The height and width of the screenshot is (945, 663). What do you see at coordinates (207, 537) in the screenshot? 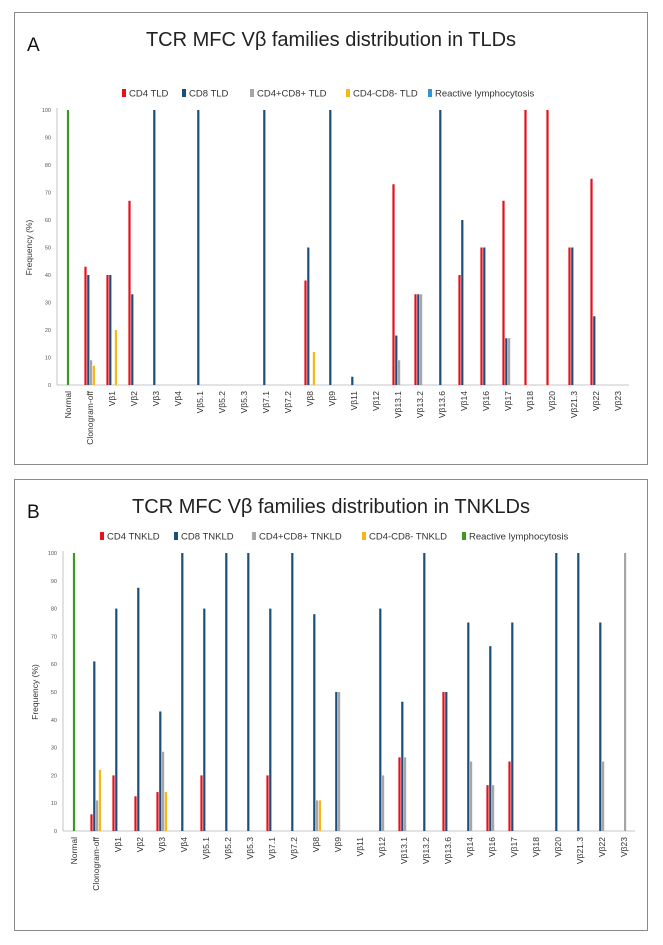
I see `legend-label: CD8 TNKLD` at bounding box center [207, 537].